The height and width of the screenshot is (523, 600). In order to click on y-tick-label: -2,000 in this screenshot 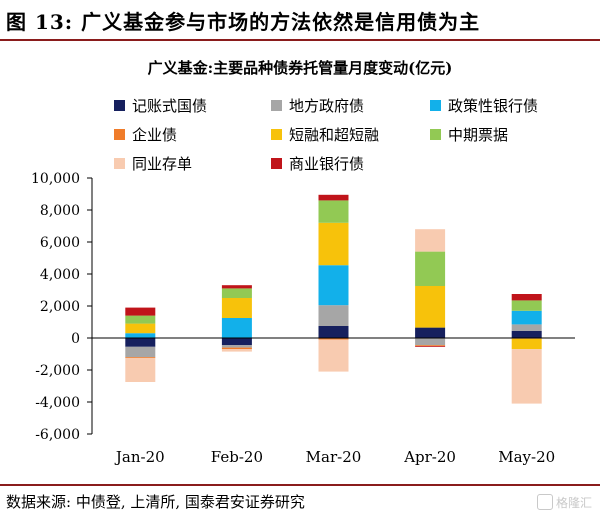, I will do `click(57, 371)`.